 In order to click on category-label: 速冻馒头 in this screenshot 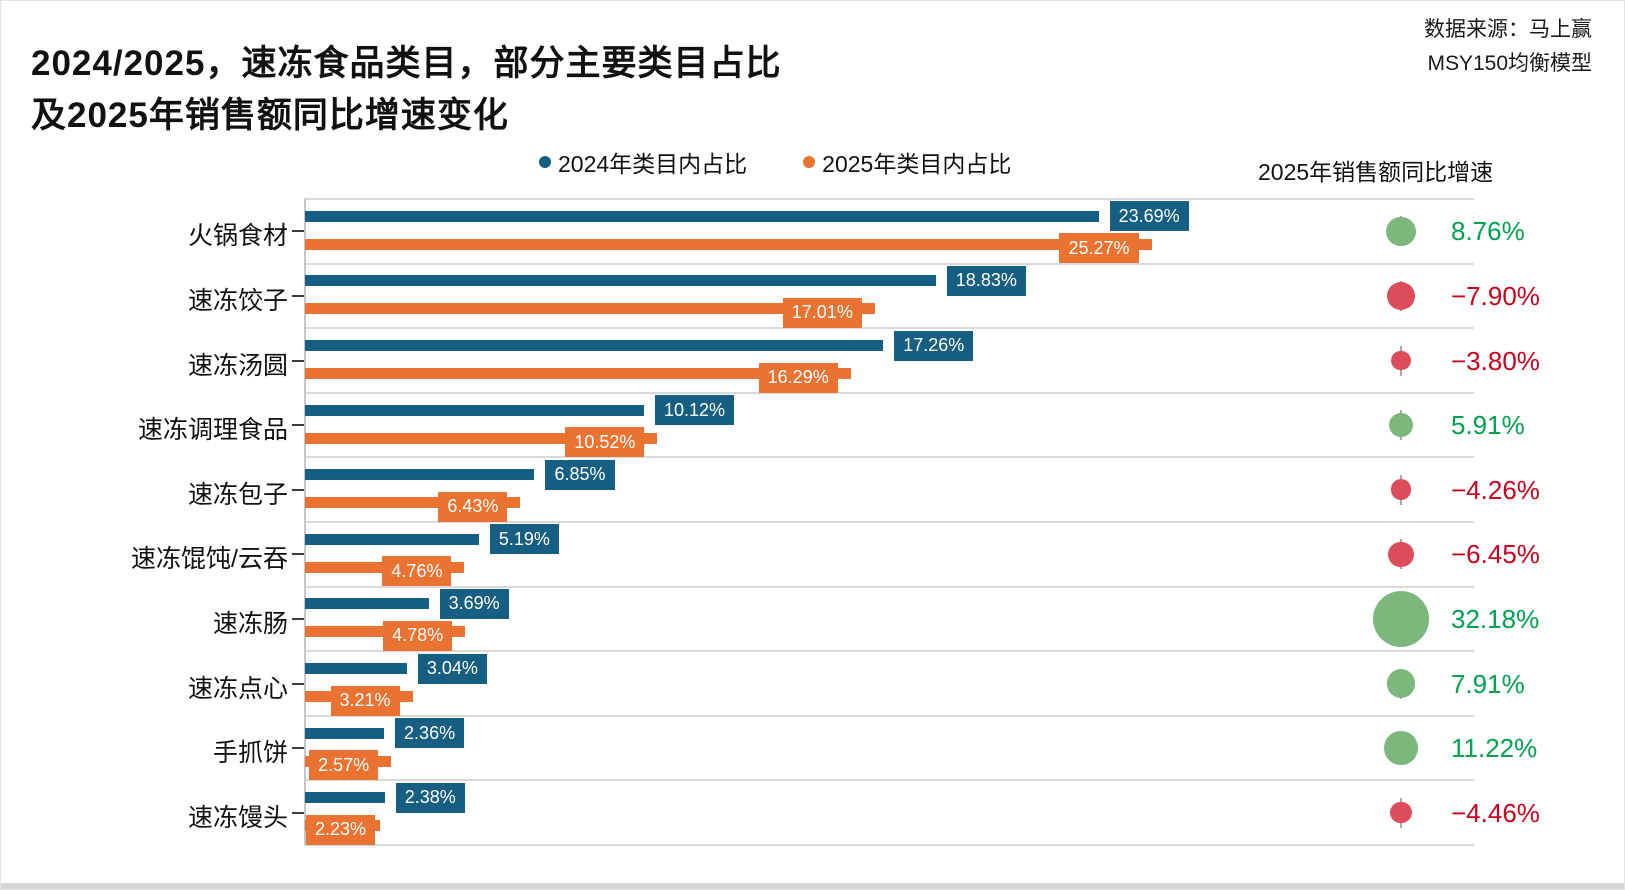, I will do `click(237, 817)`.